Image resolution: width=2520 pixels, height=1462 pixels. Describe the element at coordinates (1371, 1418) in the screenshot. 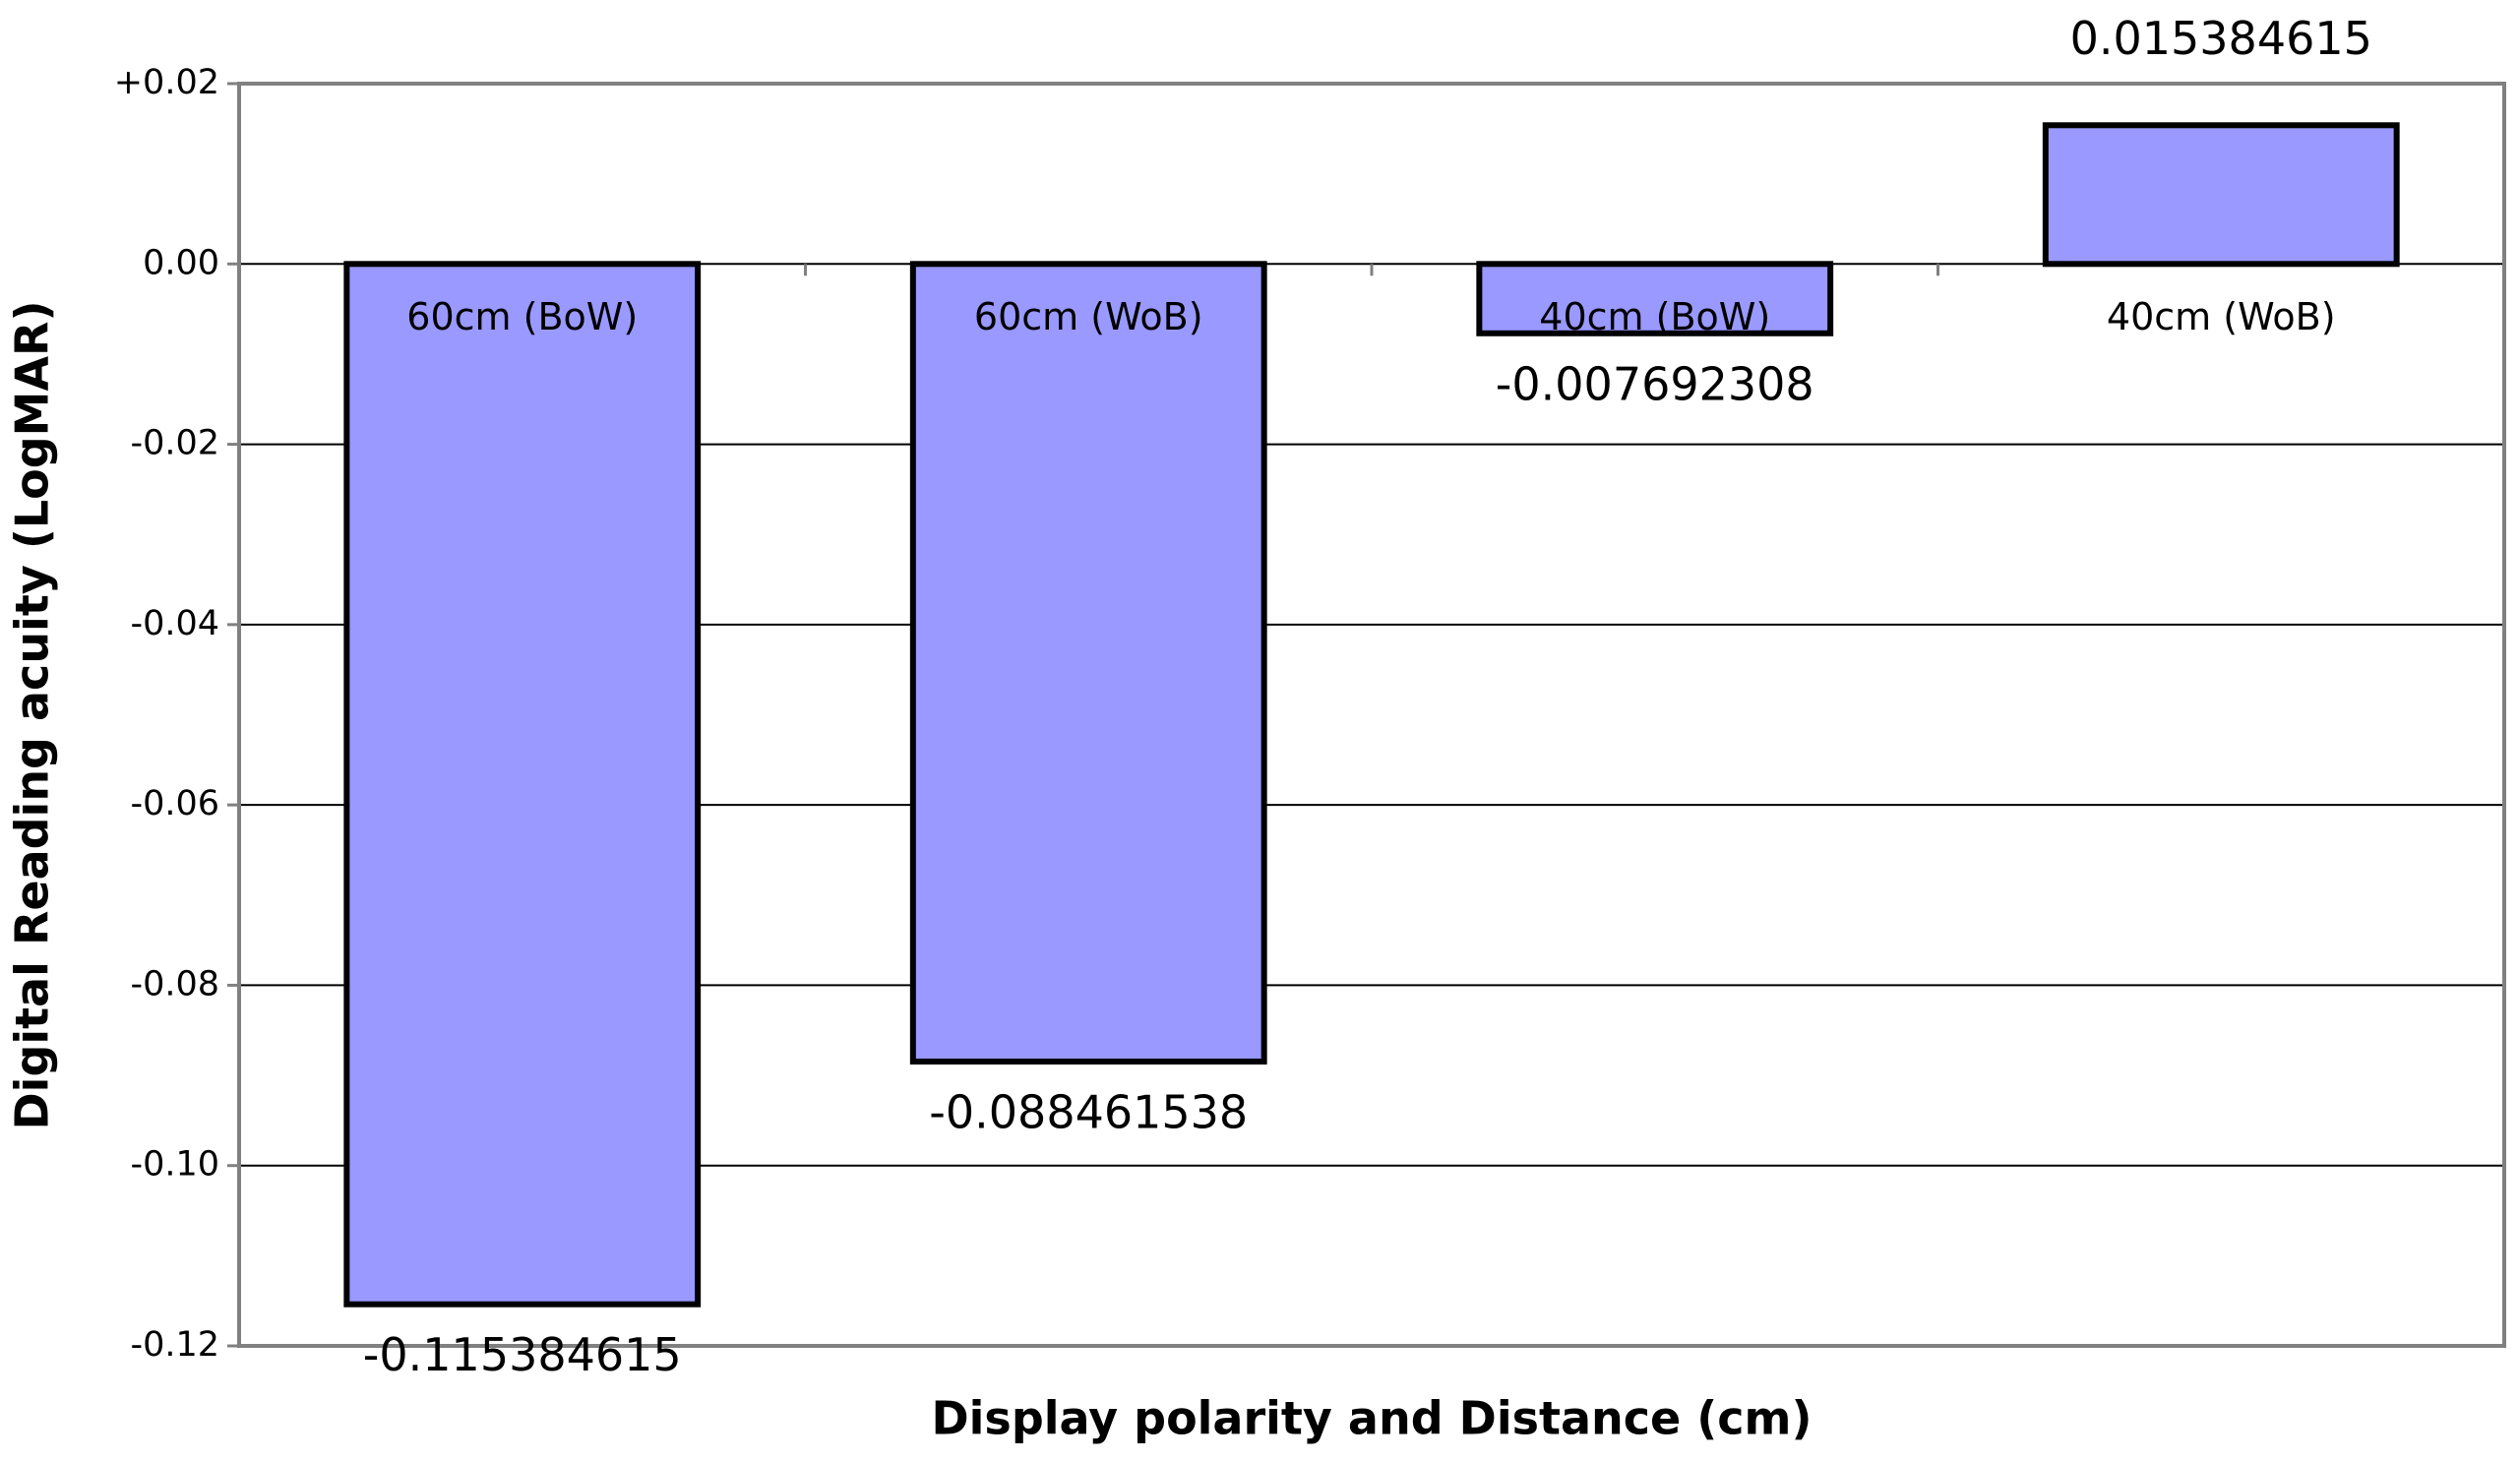

I see `x-axis-title: Display polarity and Distance (cm)` at that location.